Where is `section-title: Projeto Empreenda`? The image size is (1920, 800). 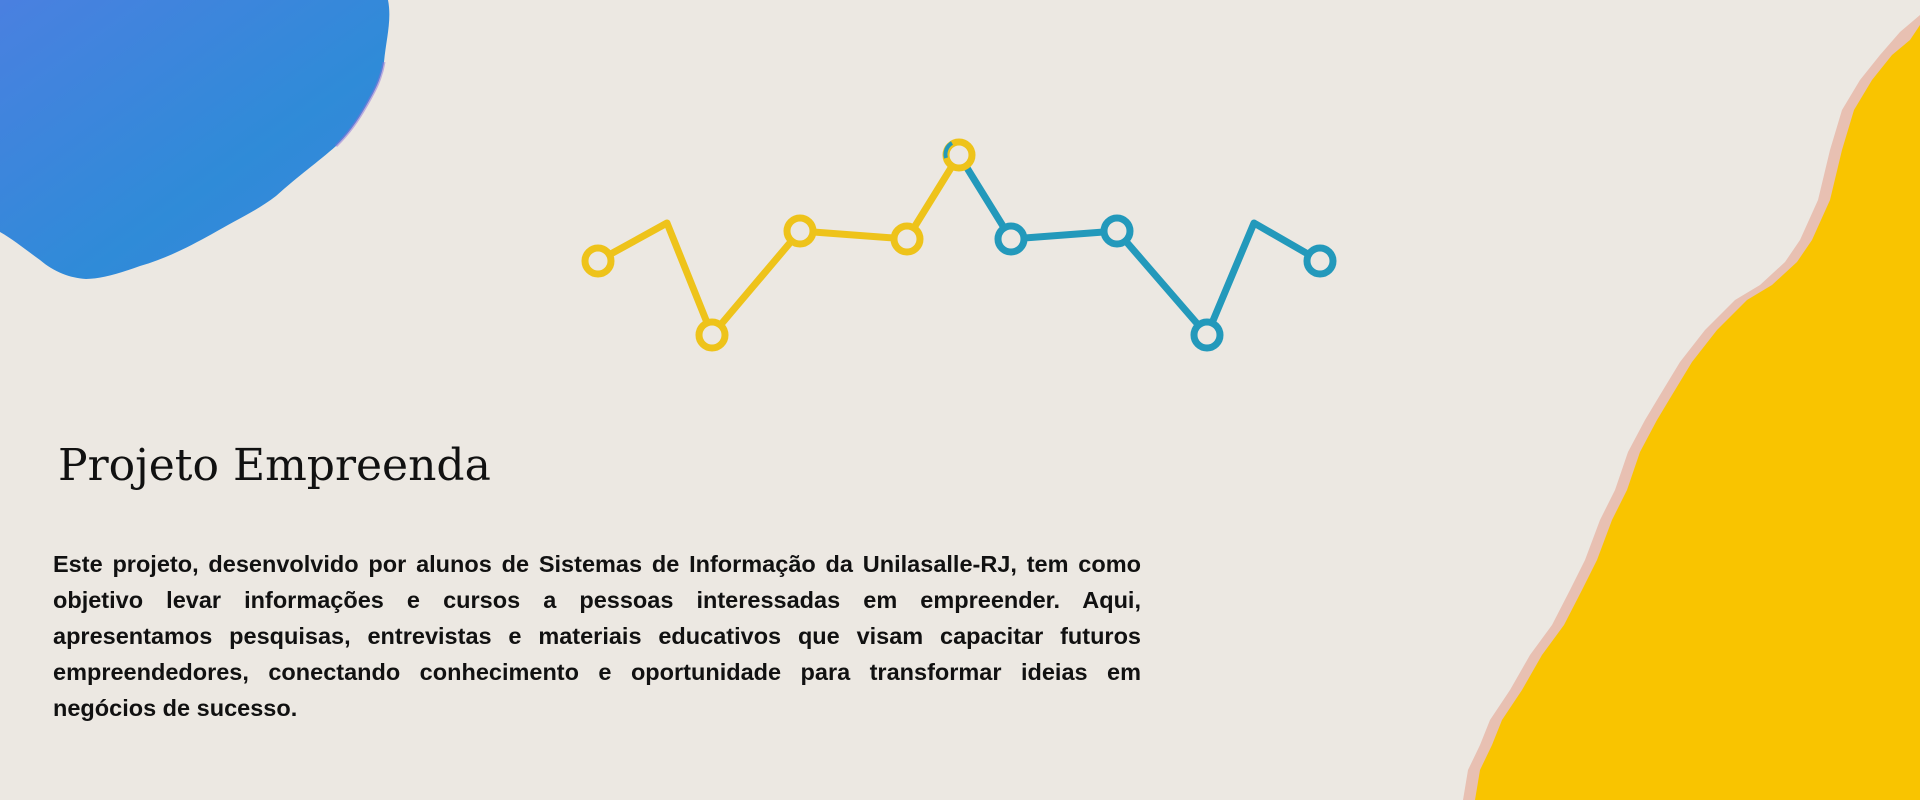
section-title: Projeto Empreenda is located at coordinates (274, 465).